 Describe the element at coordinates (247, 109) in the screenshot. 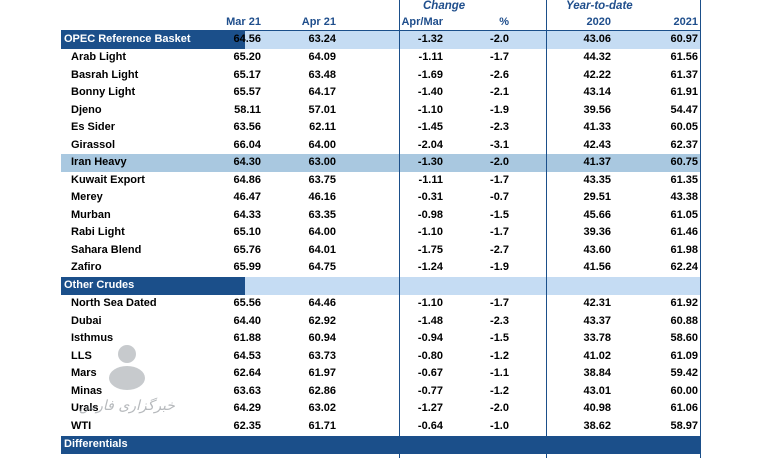

I see `value-mar21: 58.11` at that location.